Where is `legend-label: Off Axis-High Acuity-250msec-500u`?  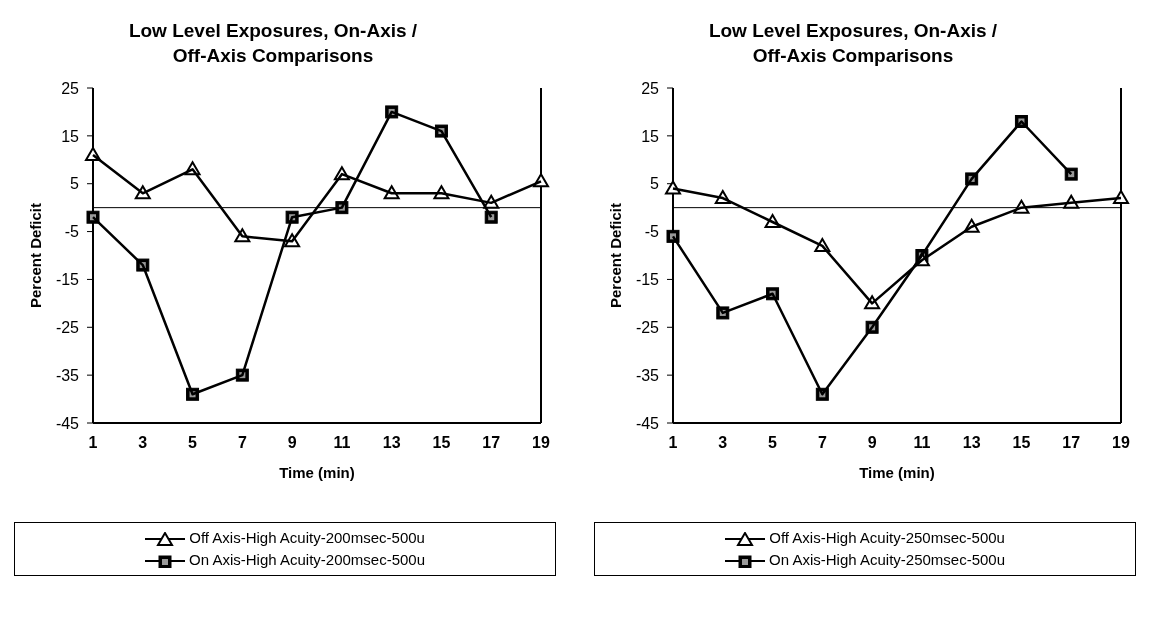
legend-label: Off Axis-High Acuity-250msec-500u is located at coordinates (887, 538).